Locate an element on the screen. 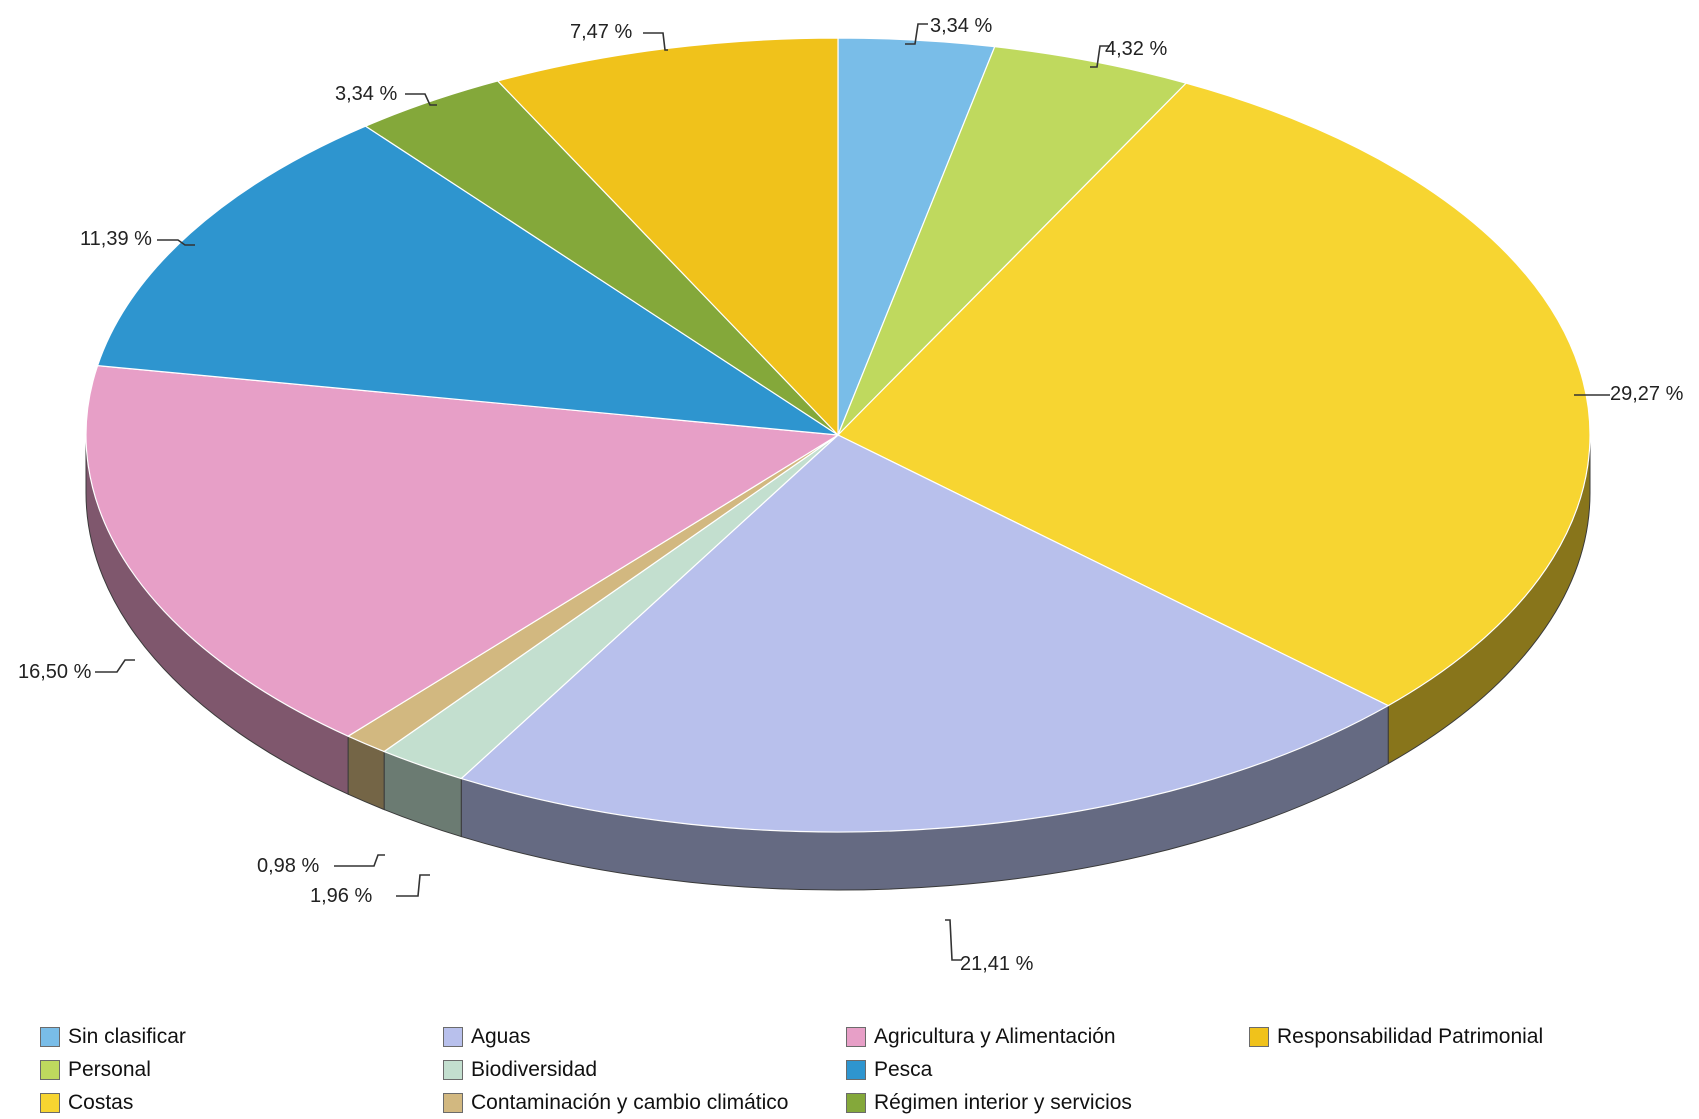  slice-label: 16,50 % is located at coordinates (55, 672).